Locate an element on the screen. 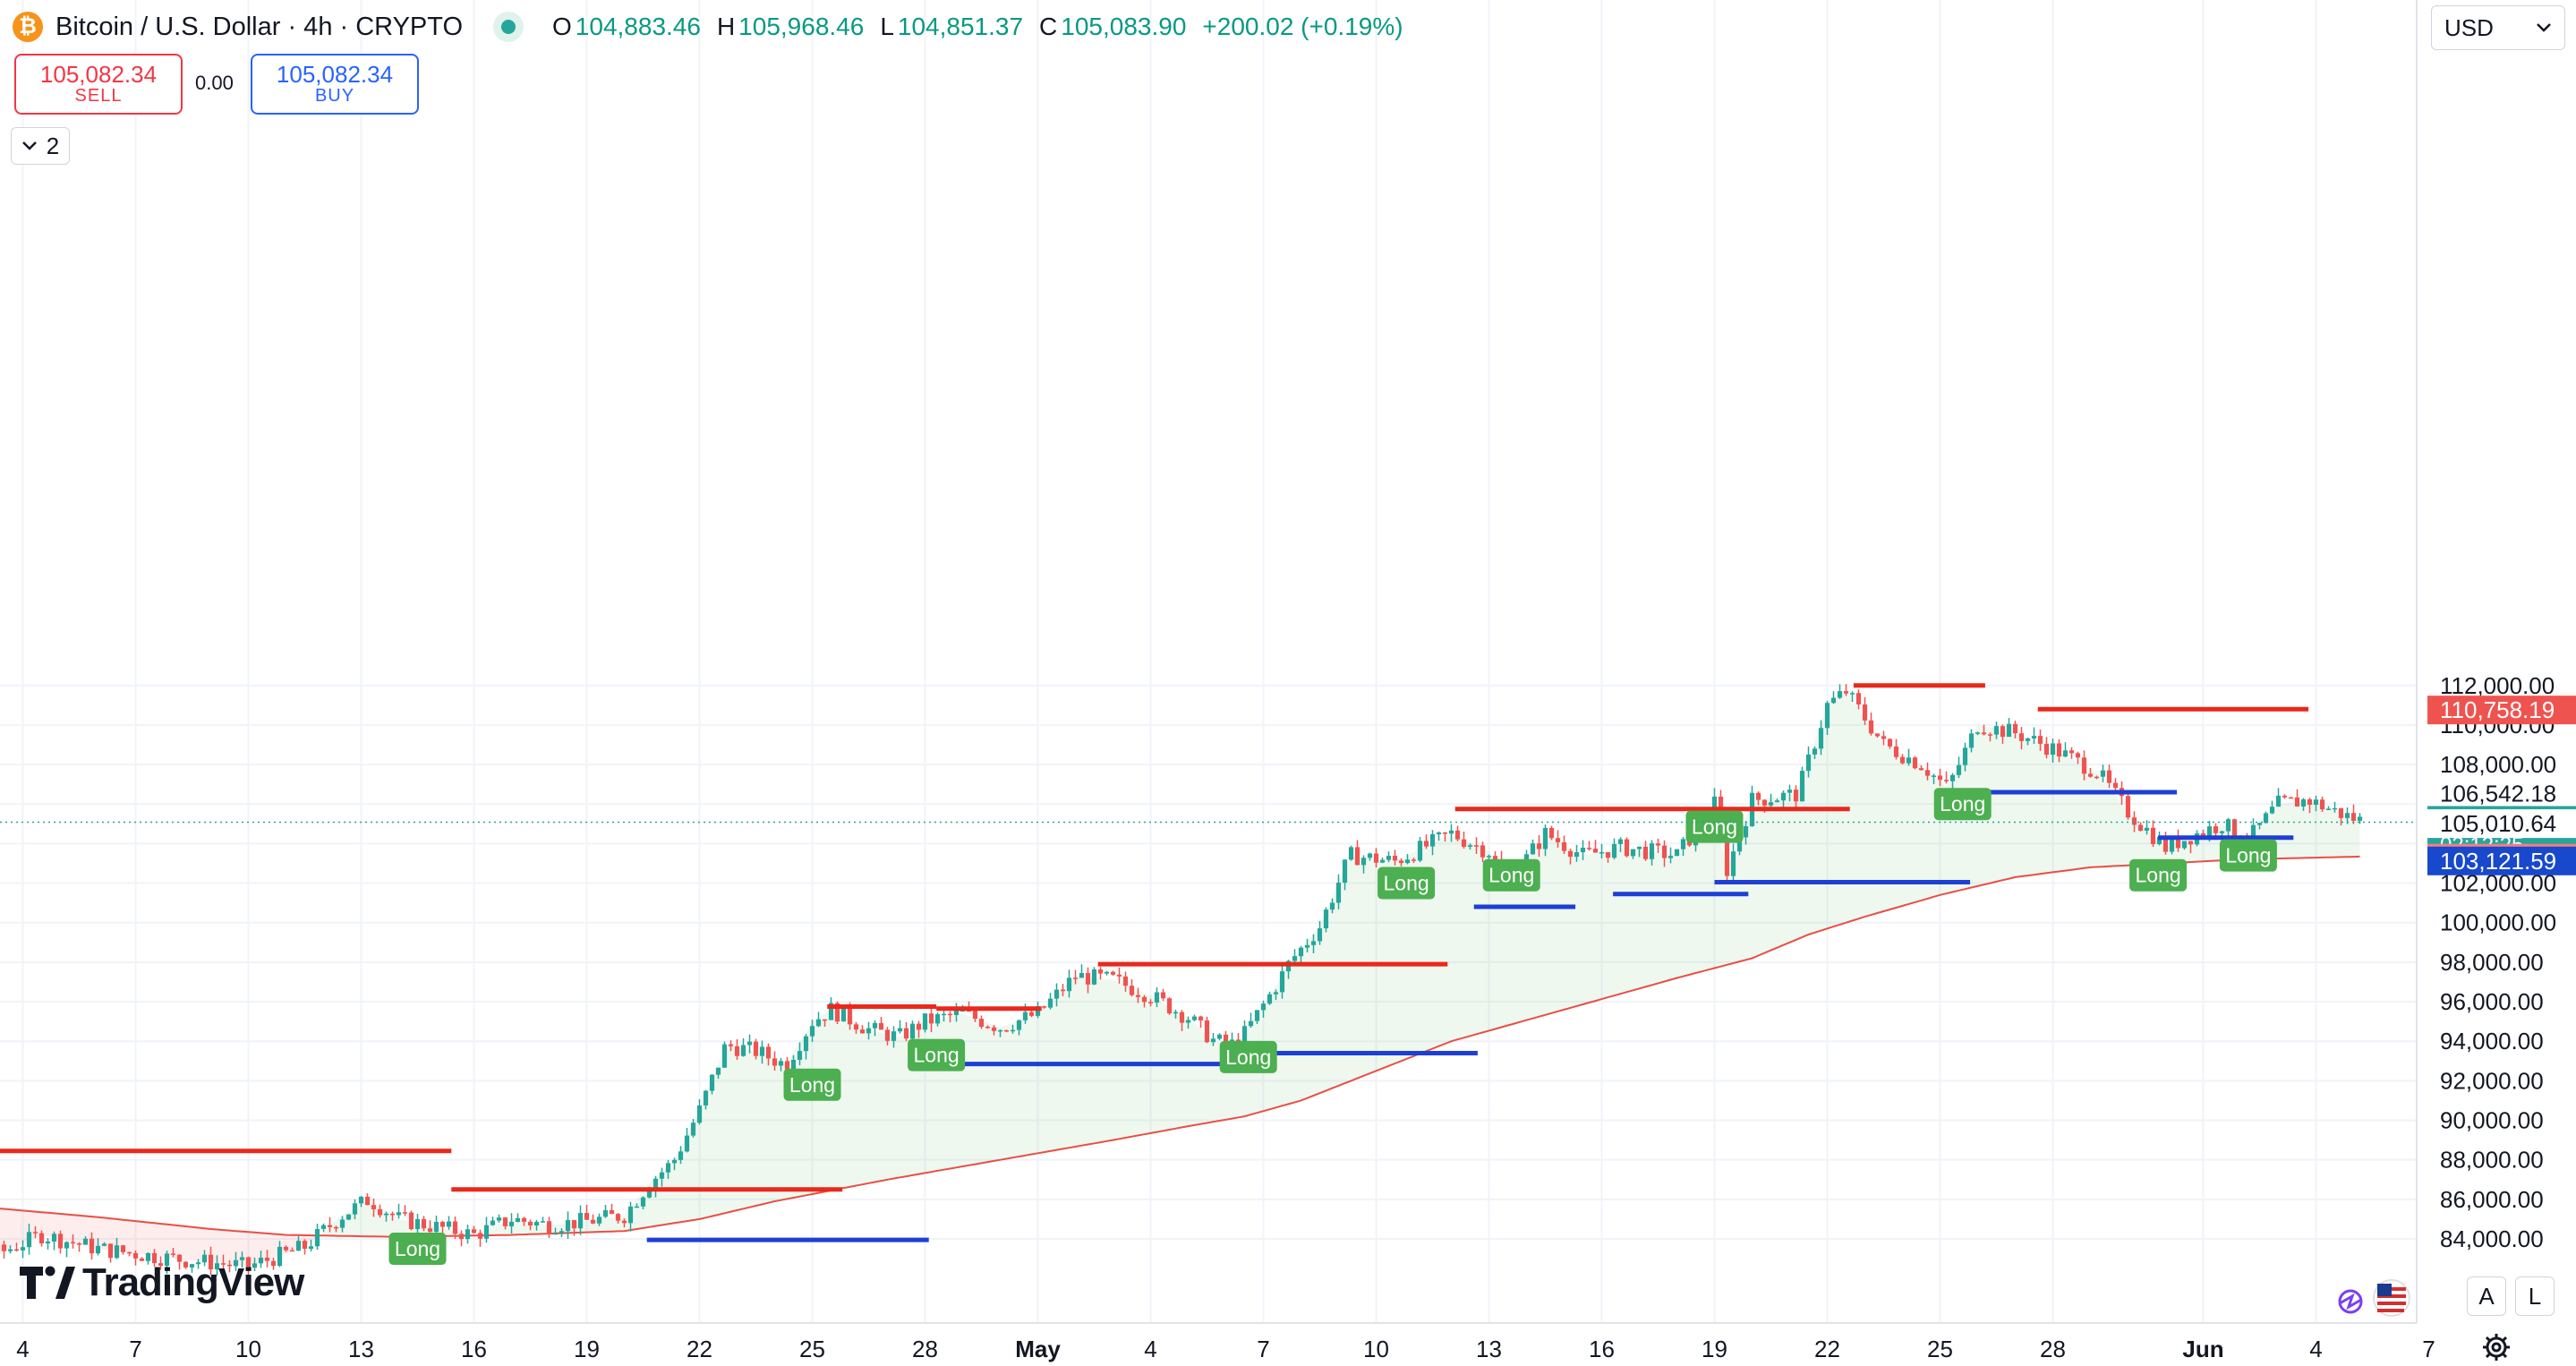  time-tick-label: 13 is located at coordinates (1489, 1349).